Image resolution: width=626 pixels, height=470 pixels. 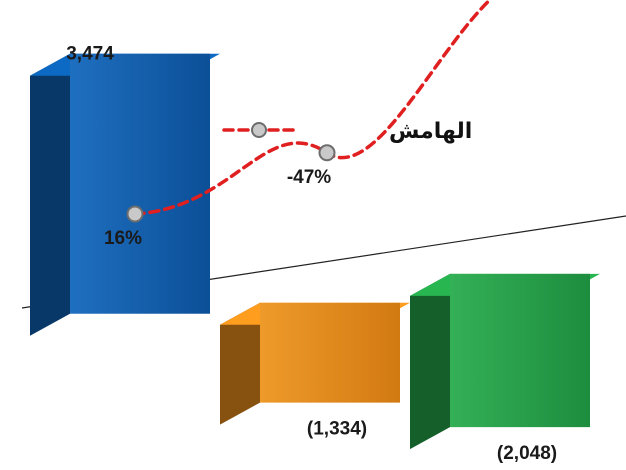 I want to click on legend-label: الهامش, so click(x=430, y=131).